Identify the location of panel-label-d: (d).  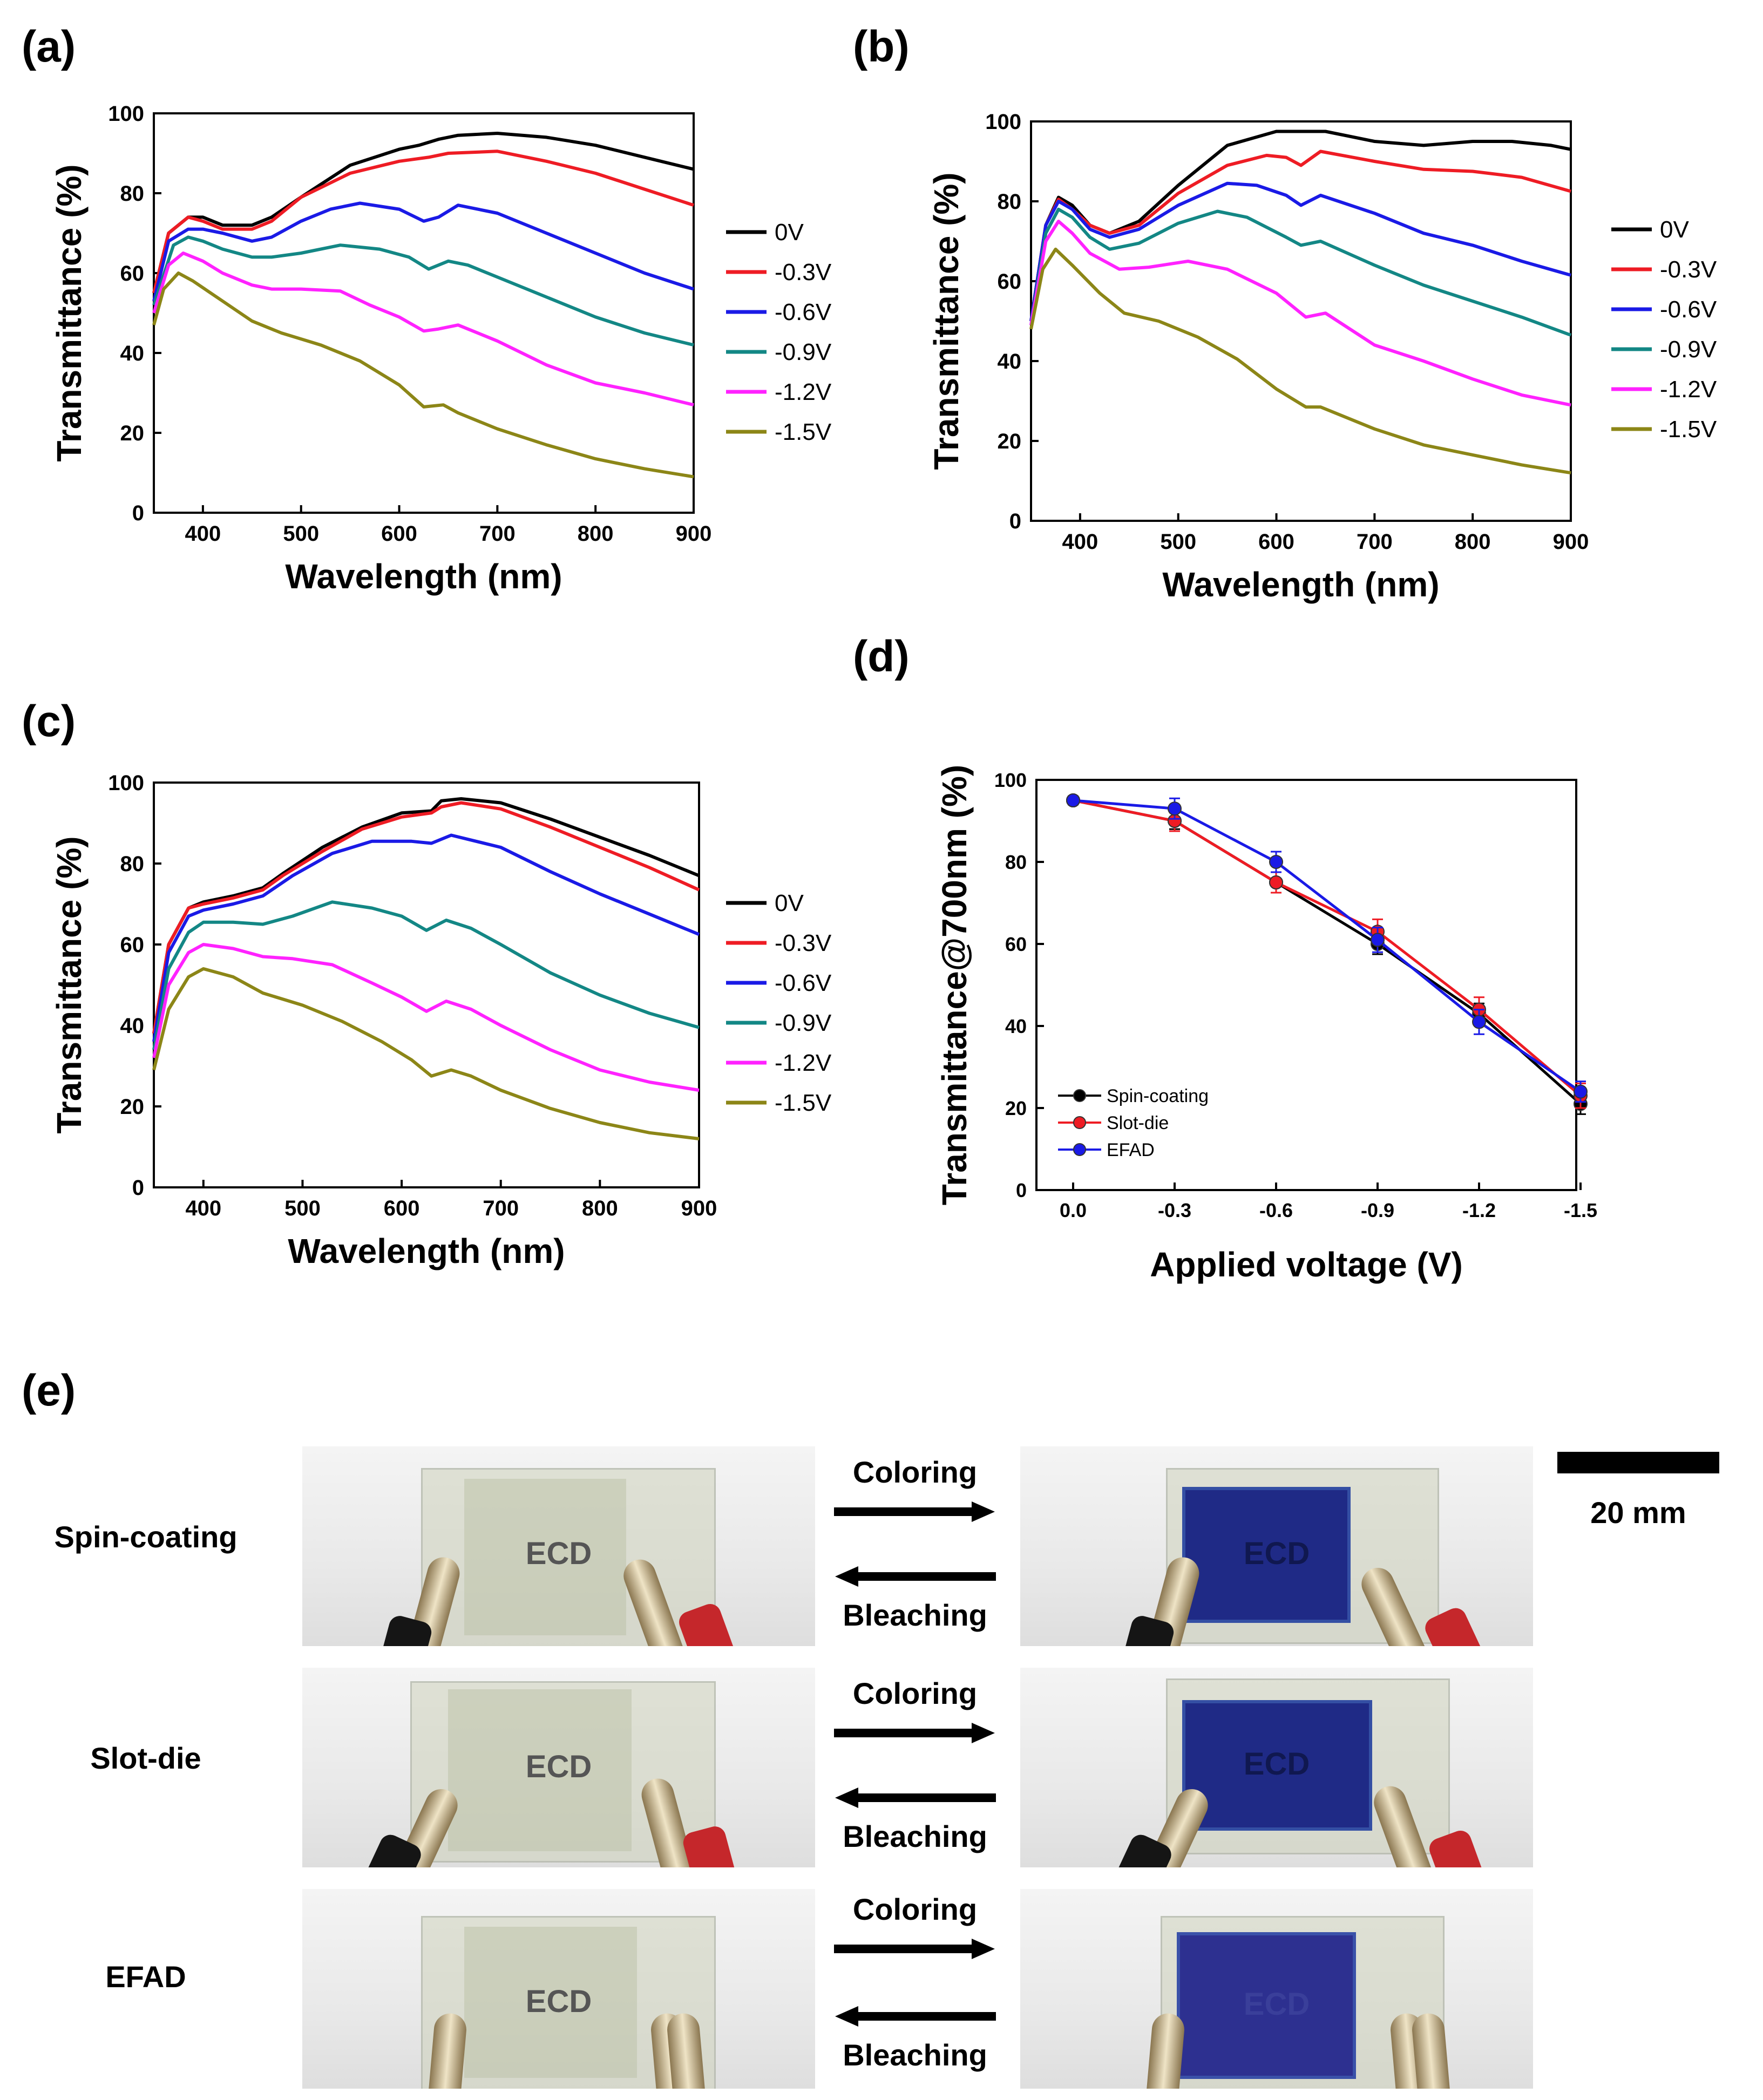
(881, 656).